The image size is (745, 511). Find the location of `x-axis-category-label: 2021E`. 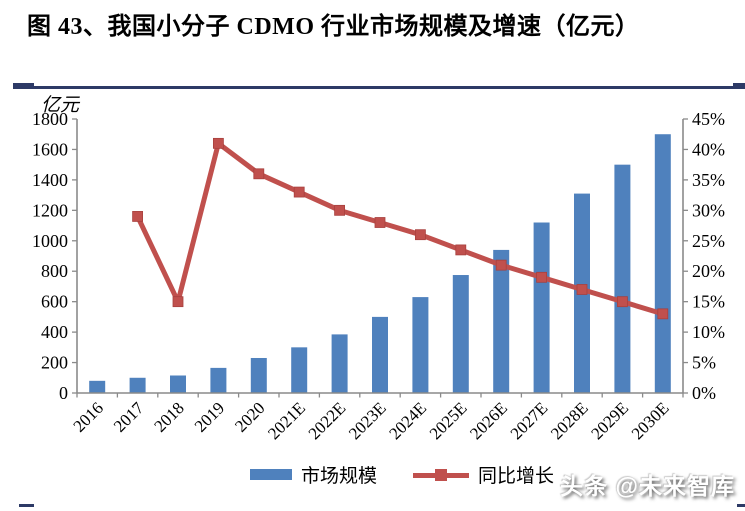

x-axis-category-label: 2021E is located at coordinates (286, 420).